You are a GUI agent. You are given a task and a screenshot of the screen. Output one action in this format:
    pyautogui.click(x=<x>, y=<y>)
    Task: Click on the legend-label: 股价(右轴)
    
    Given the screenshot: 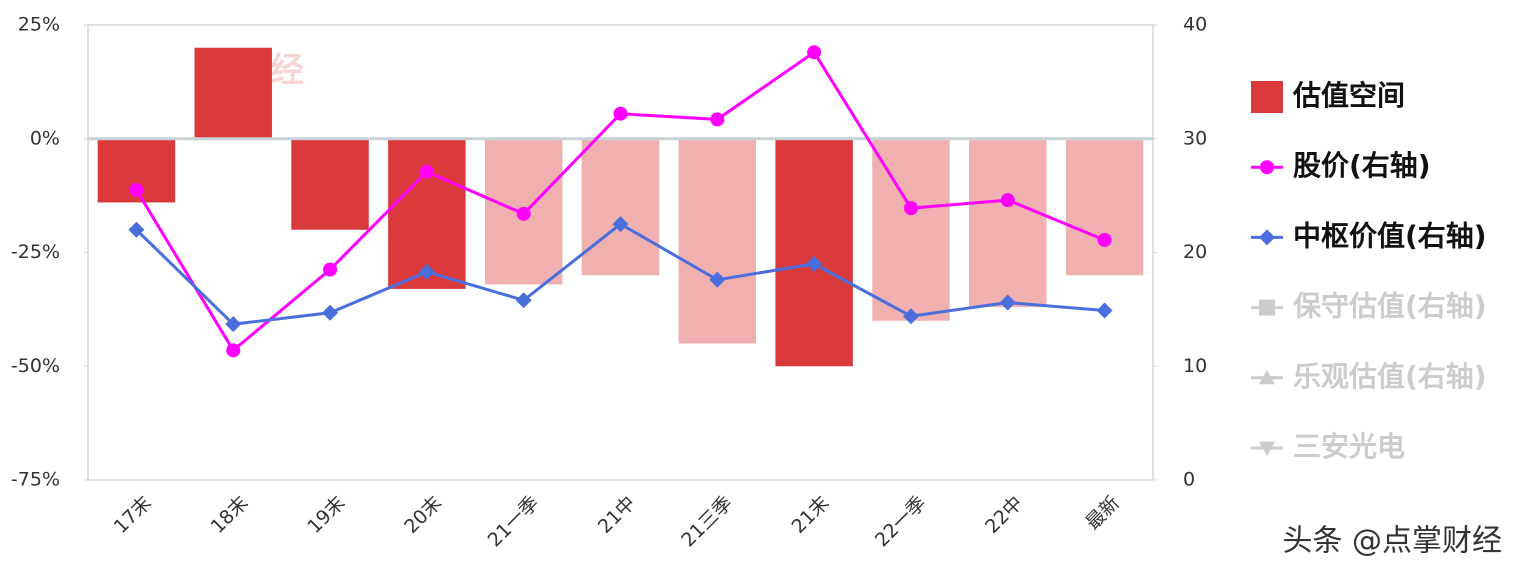 What is the action you would take?
    pyautogui.click(x=1362, y=165)
    